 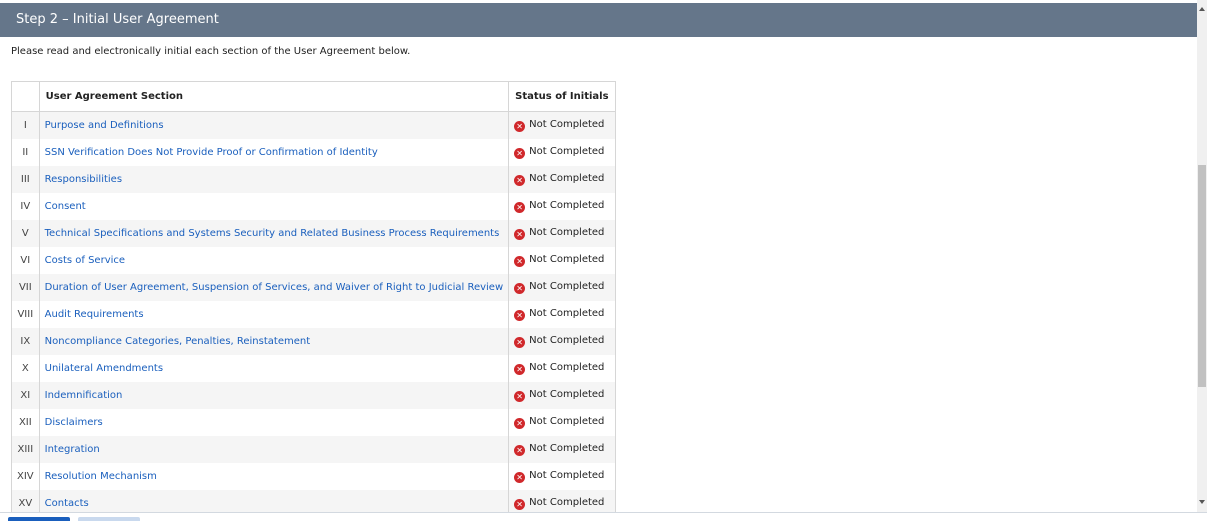 What do you see at coordinates (25, 233) in the screenshot?
I see `section-number: V` at bounding box center [25, 233].